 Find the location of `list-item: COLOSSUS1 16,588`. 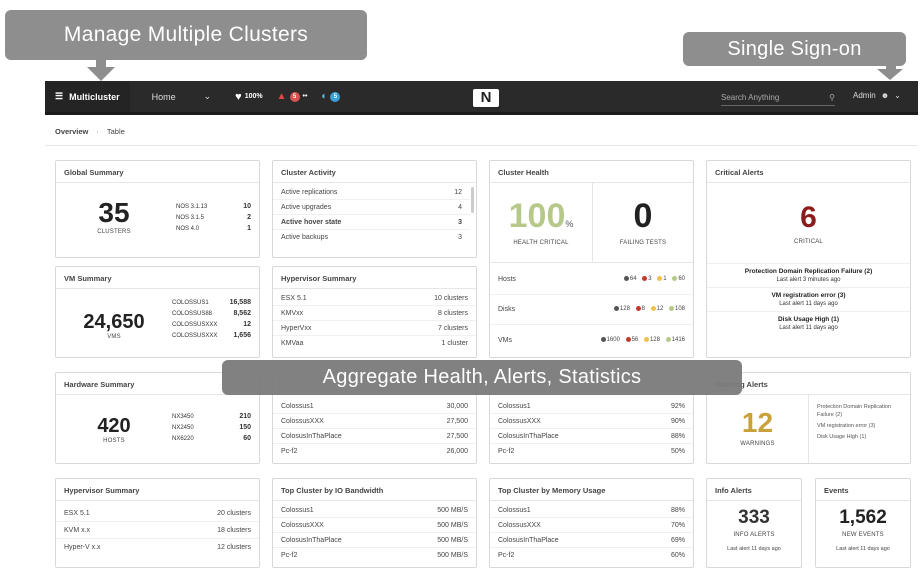

list-item: COLOSSUS1 16,588 is located at coordinates (211, 302).